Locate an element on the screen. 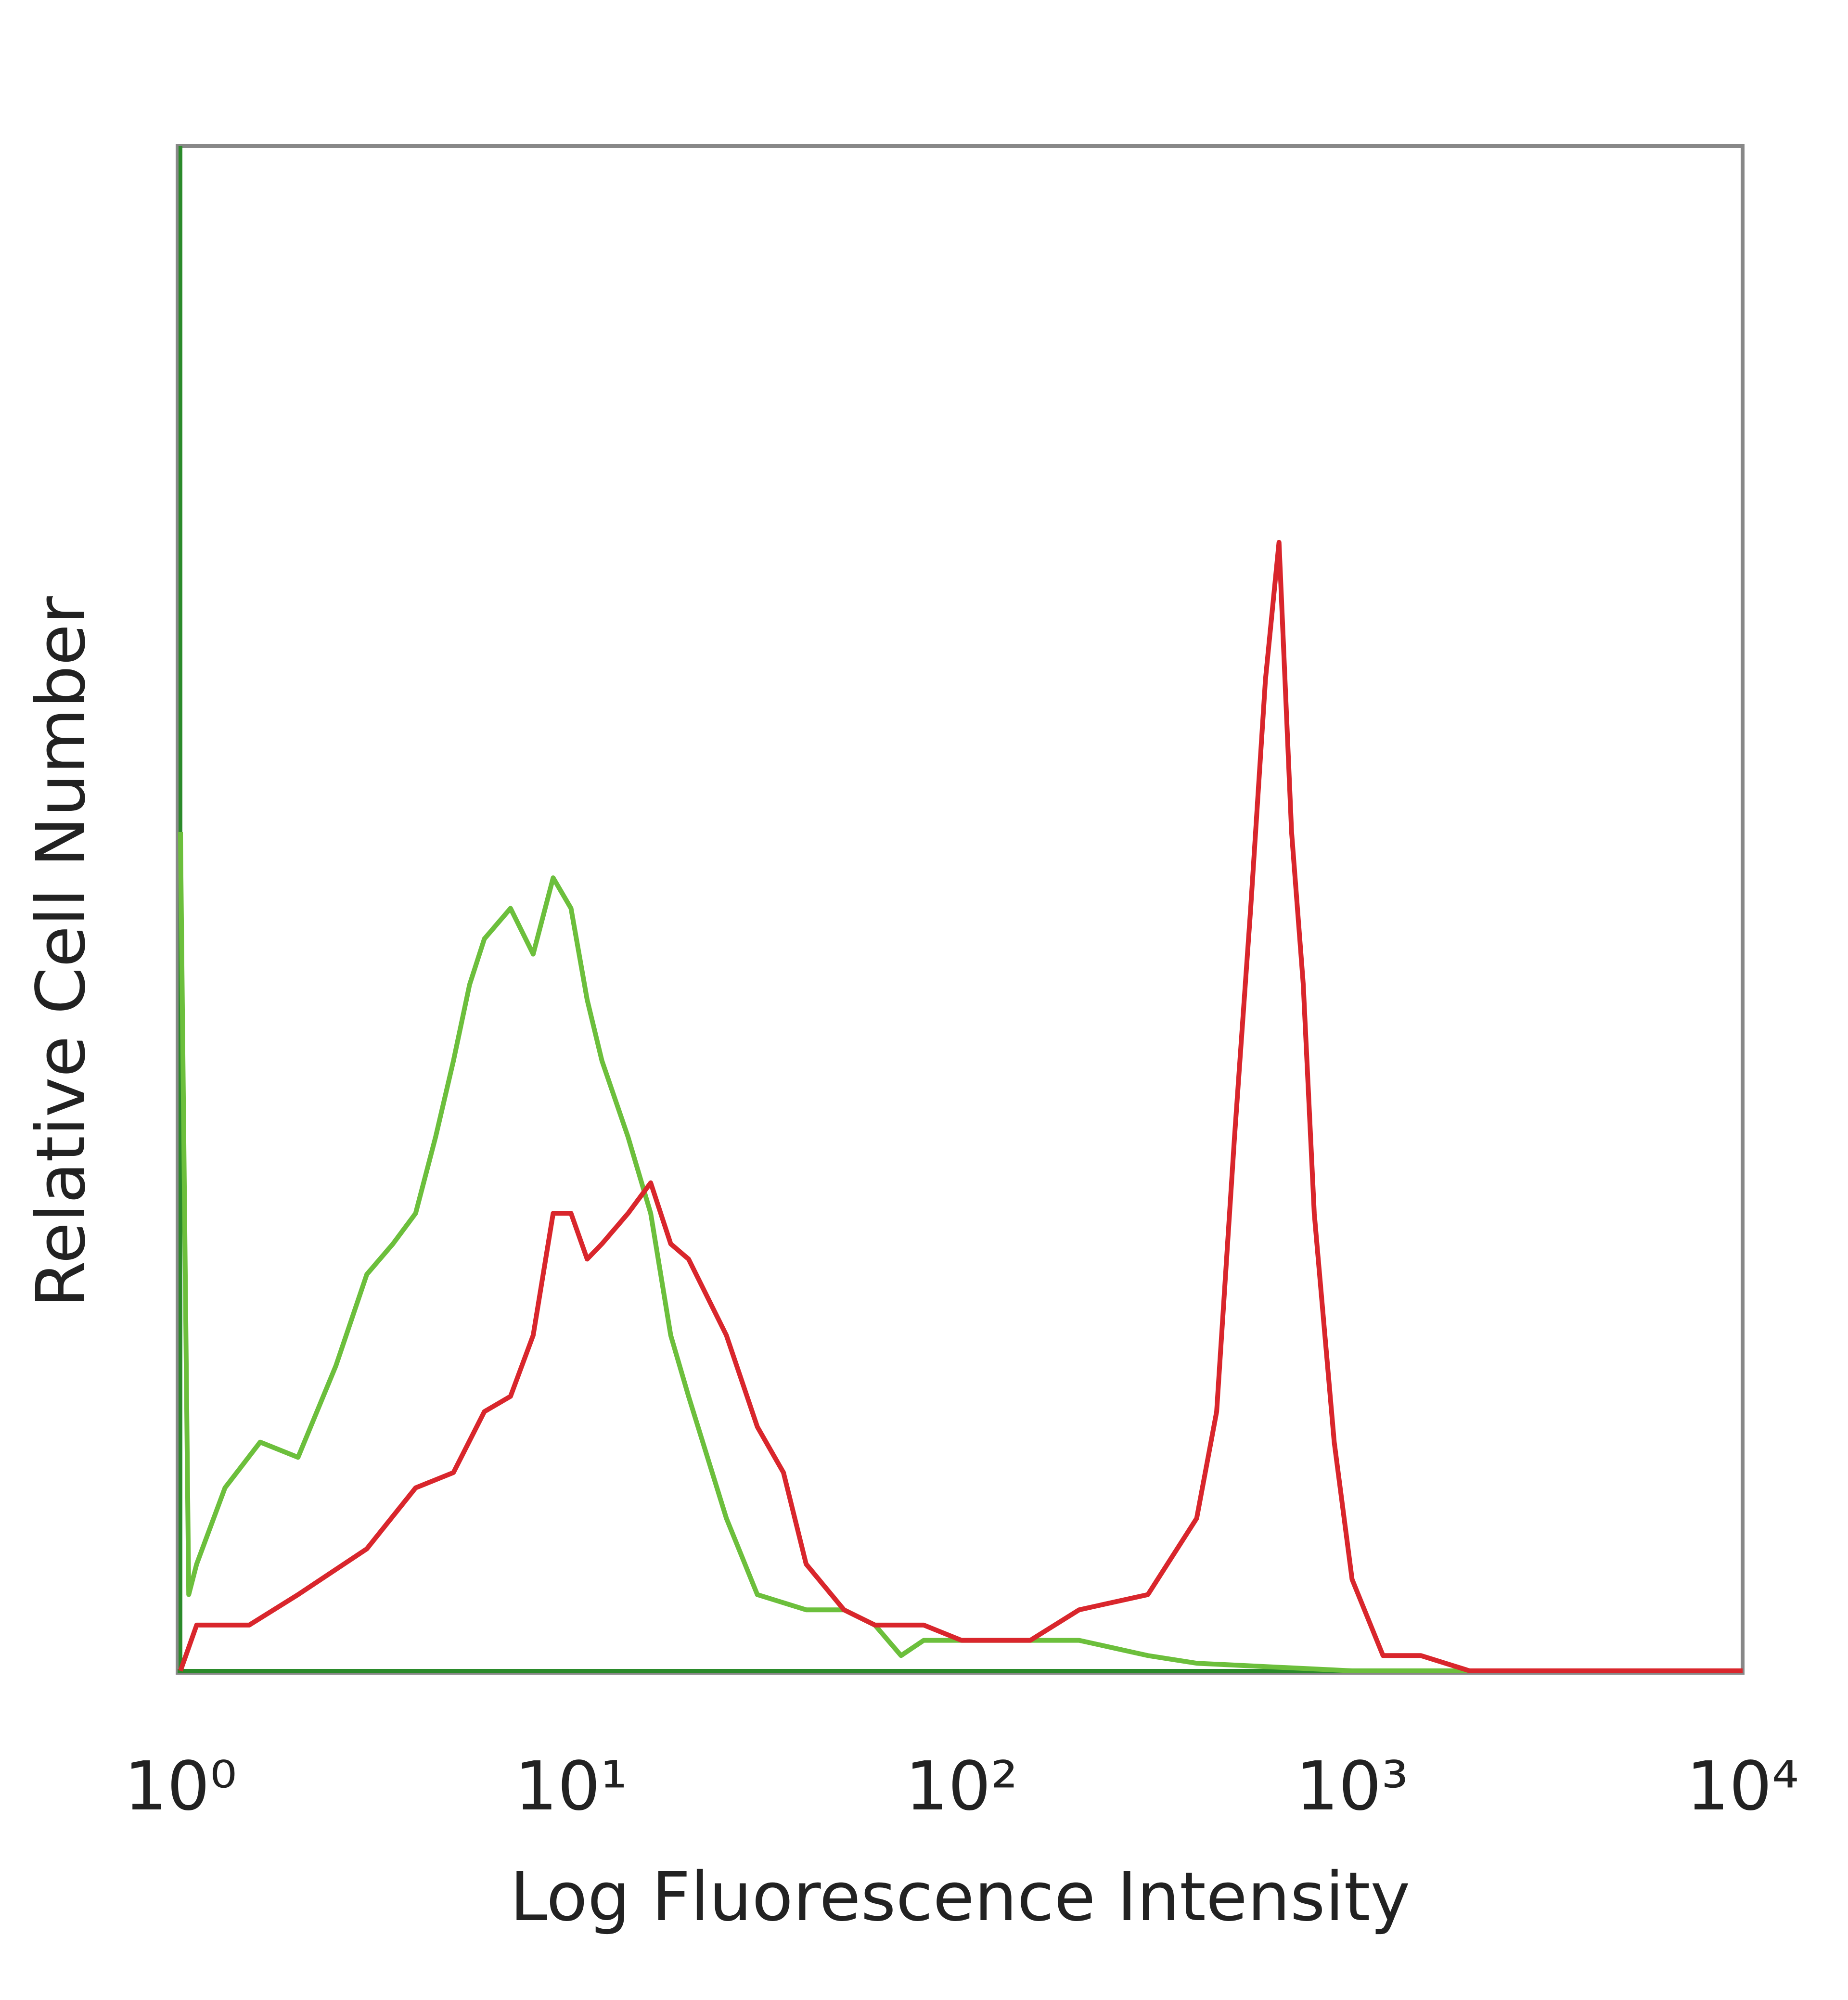 This screenshot has width=1848, height=2000. x-axis-label: Log Fluorescence Intensity is located at coordinates (960, 1897).